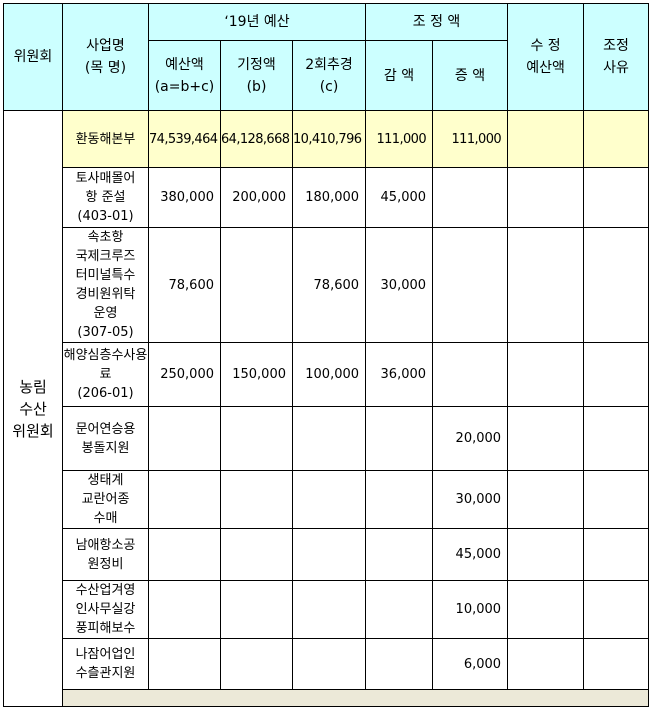 The height and width of the screenshot is (707, 651). I want to click on cell-supp: 78,600, so click(329, 285).